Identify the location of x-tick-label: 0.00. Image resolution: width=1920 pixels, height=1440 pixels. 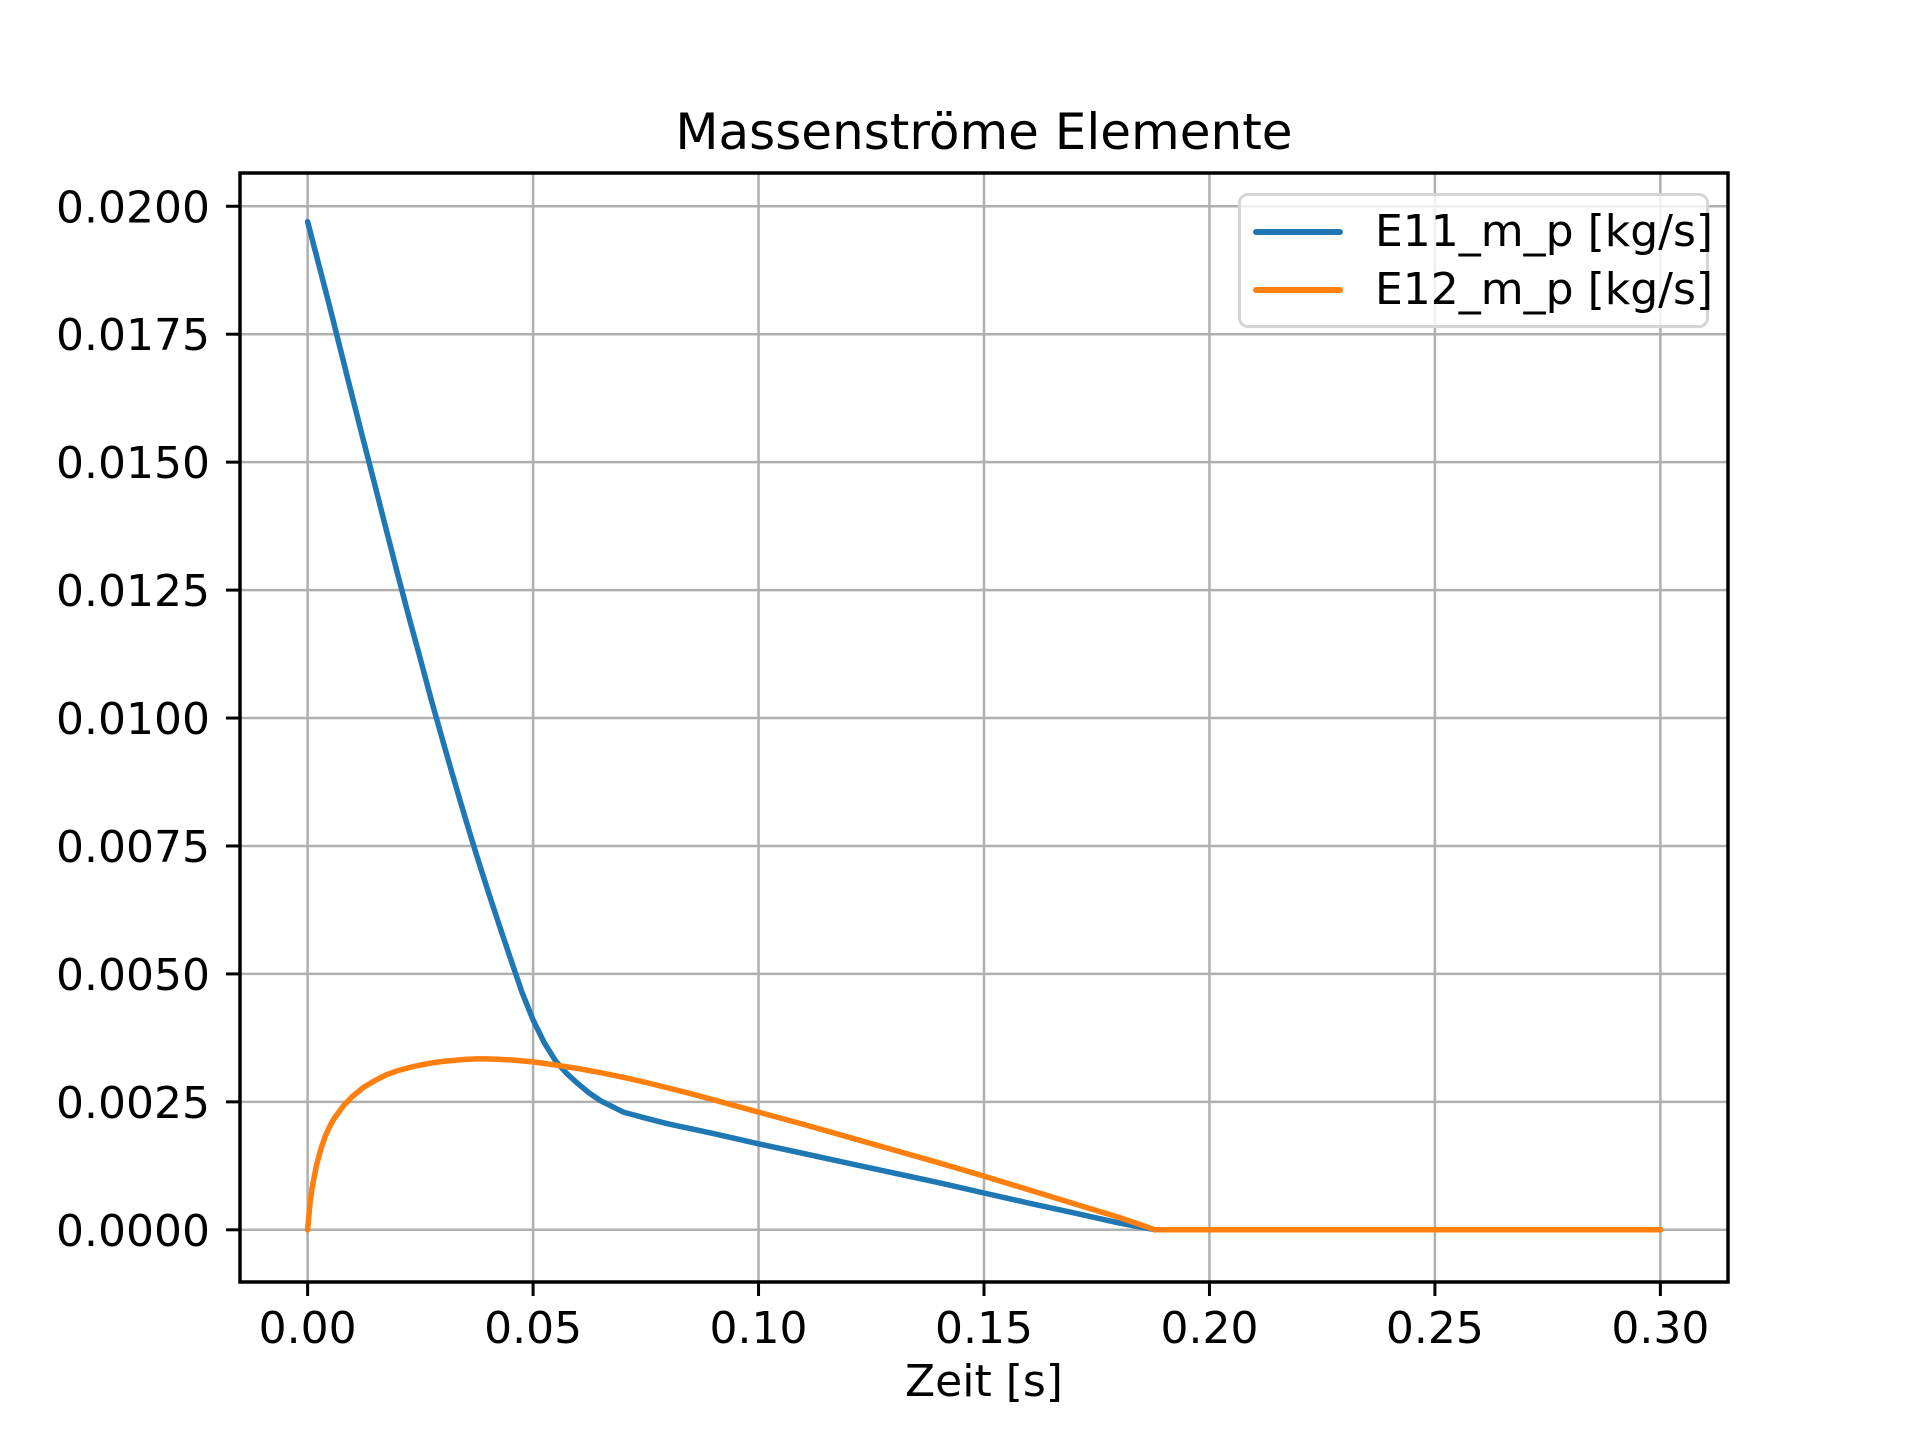
(308, 1328).